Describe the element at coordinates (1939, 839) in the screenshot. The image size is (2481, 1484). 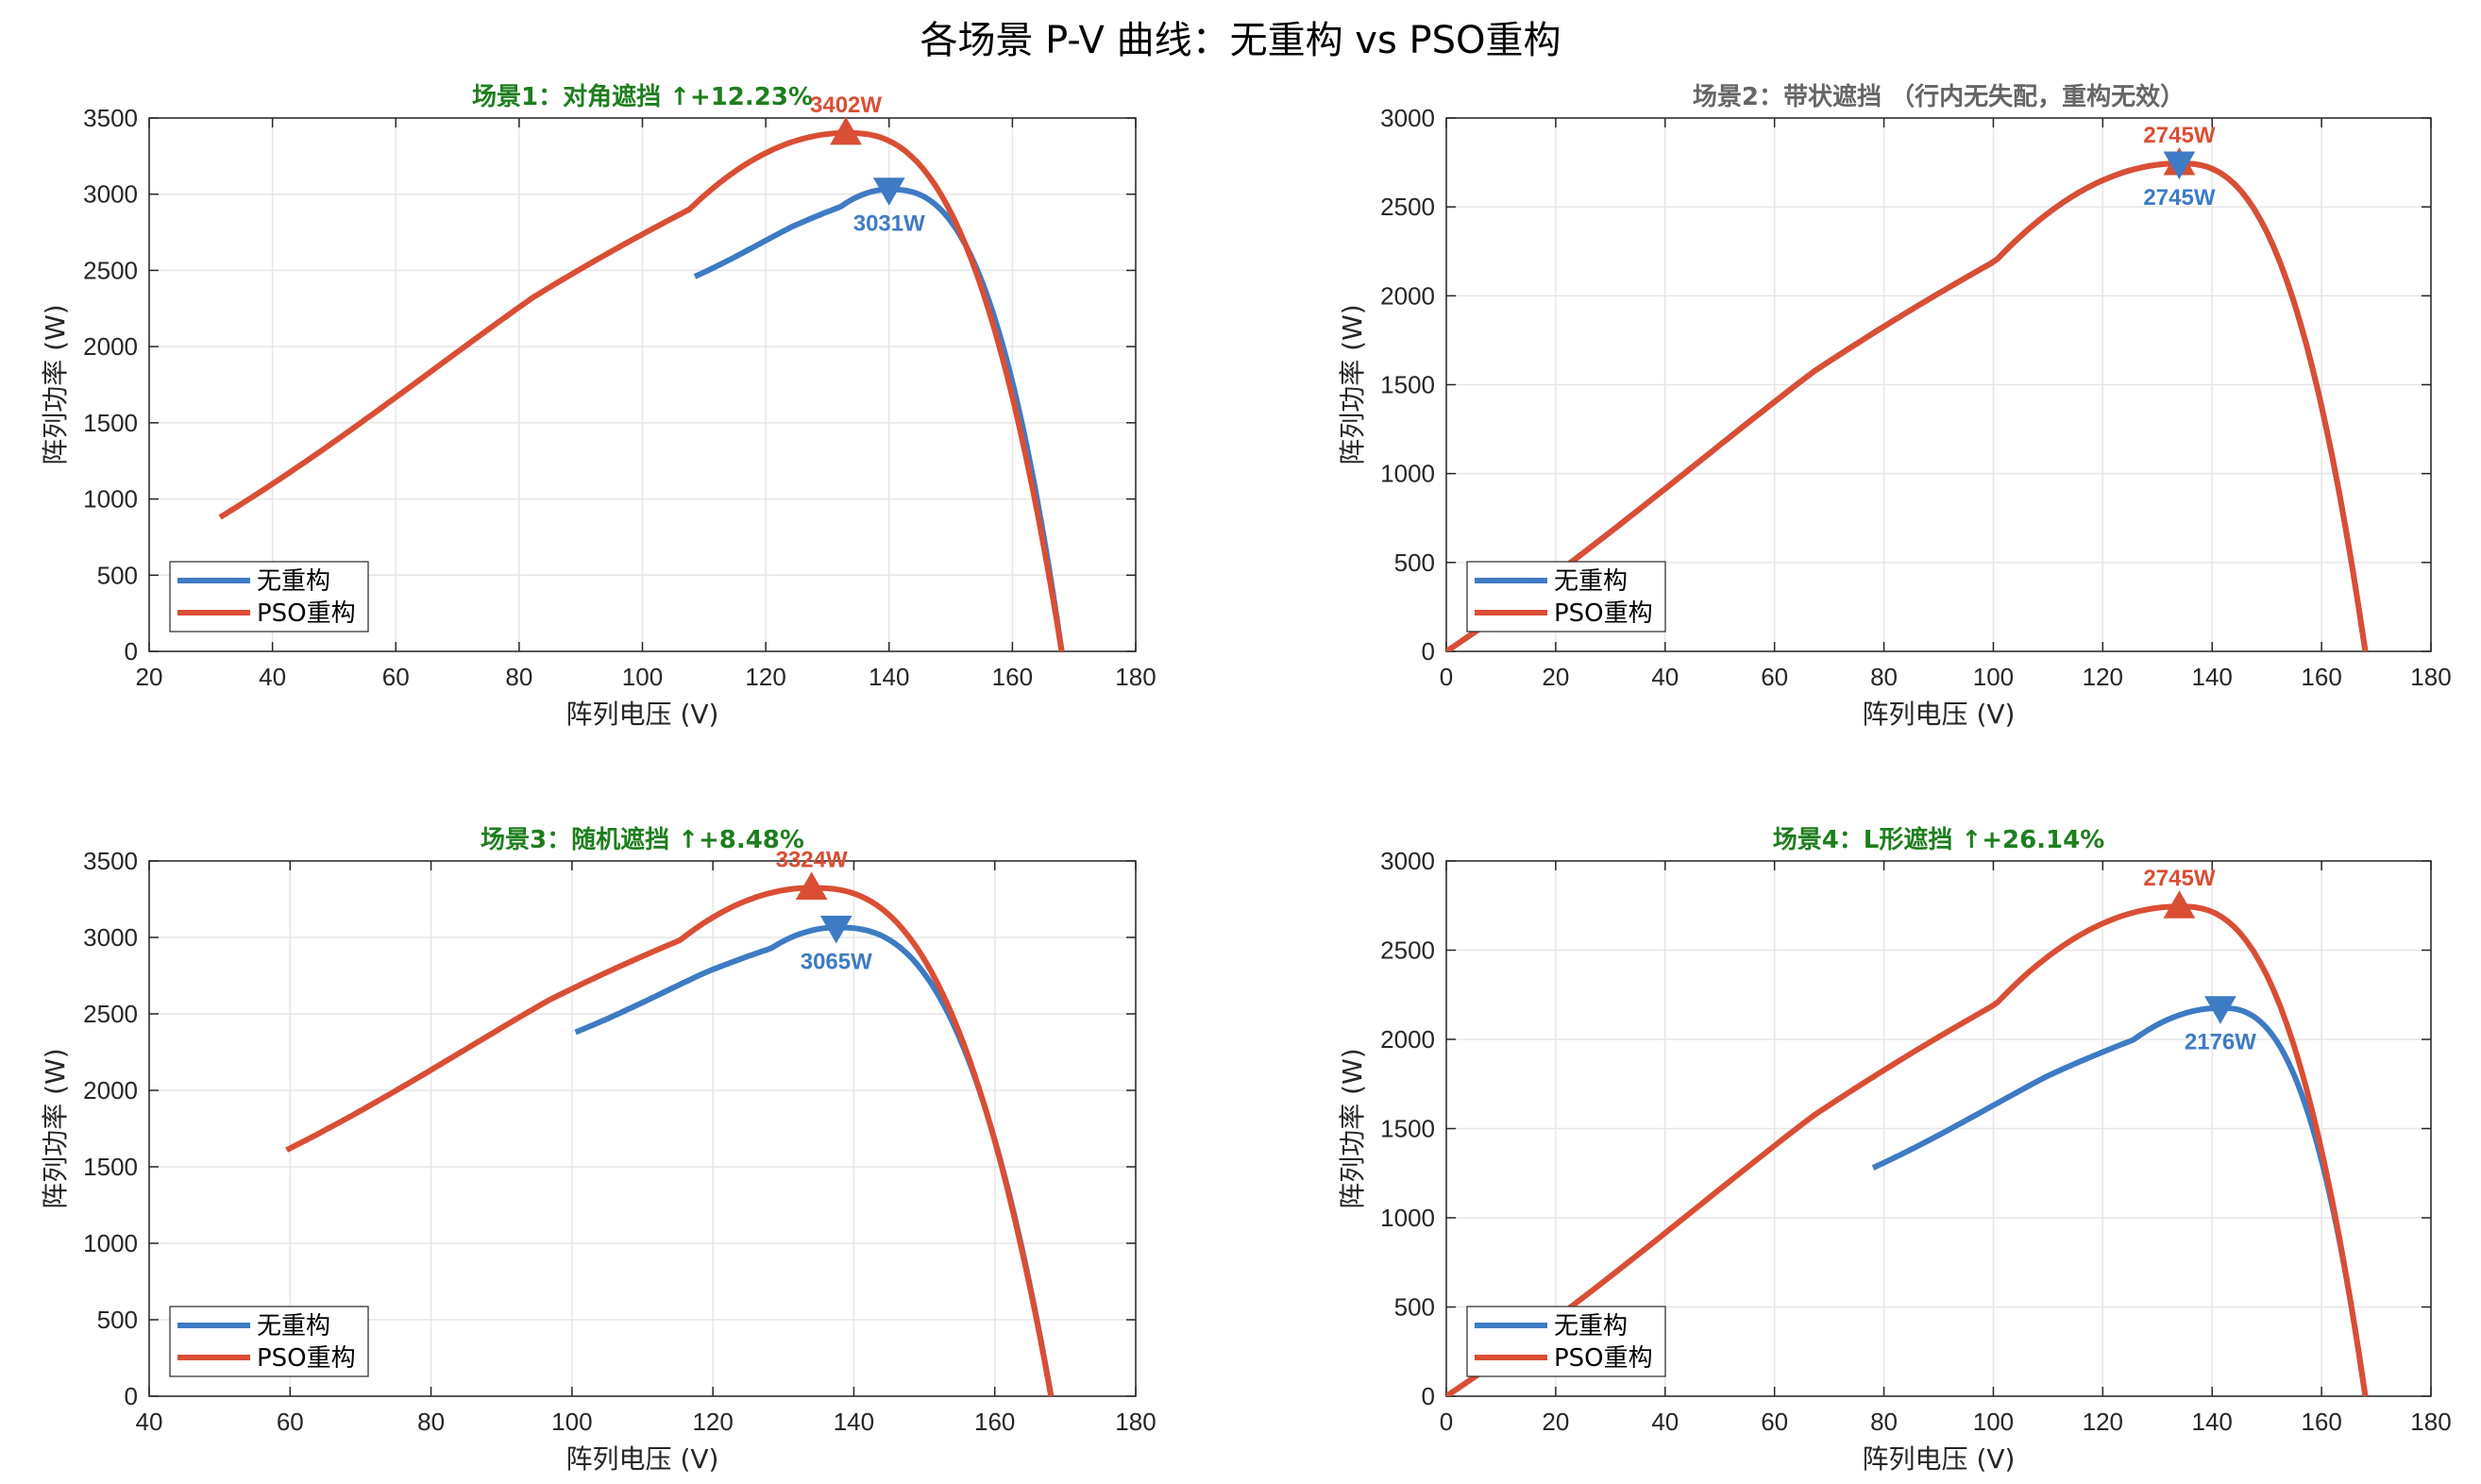
I see `subplot-title: 场景4：L形遮挡 ↑+26.14%` at that location.